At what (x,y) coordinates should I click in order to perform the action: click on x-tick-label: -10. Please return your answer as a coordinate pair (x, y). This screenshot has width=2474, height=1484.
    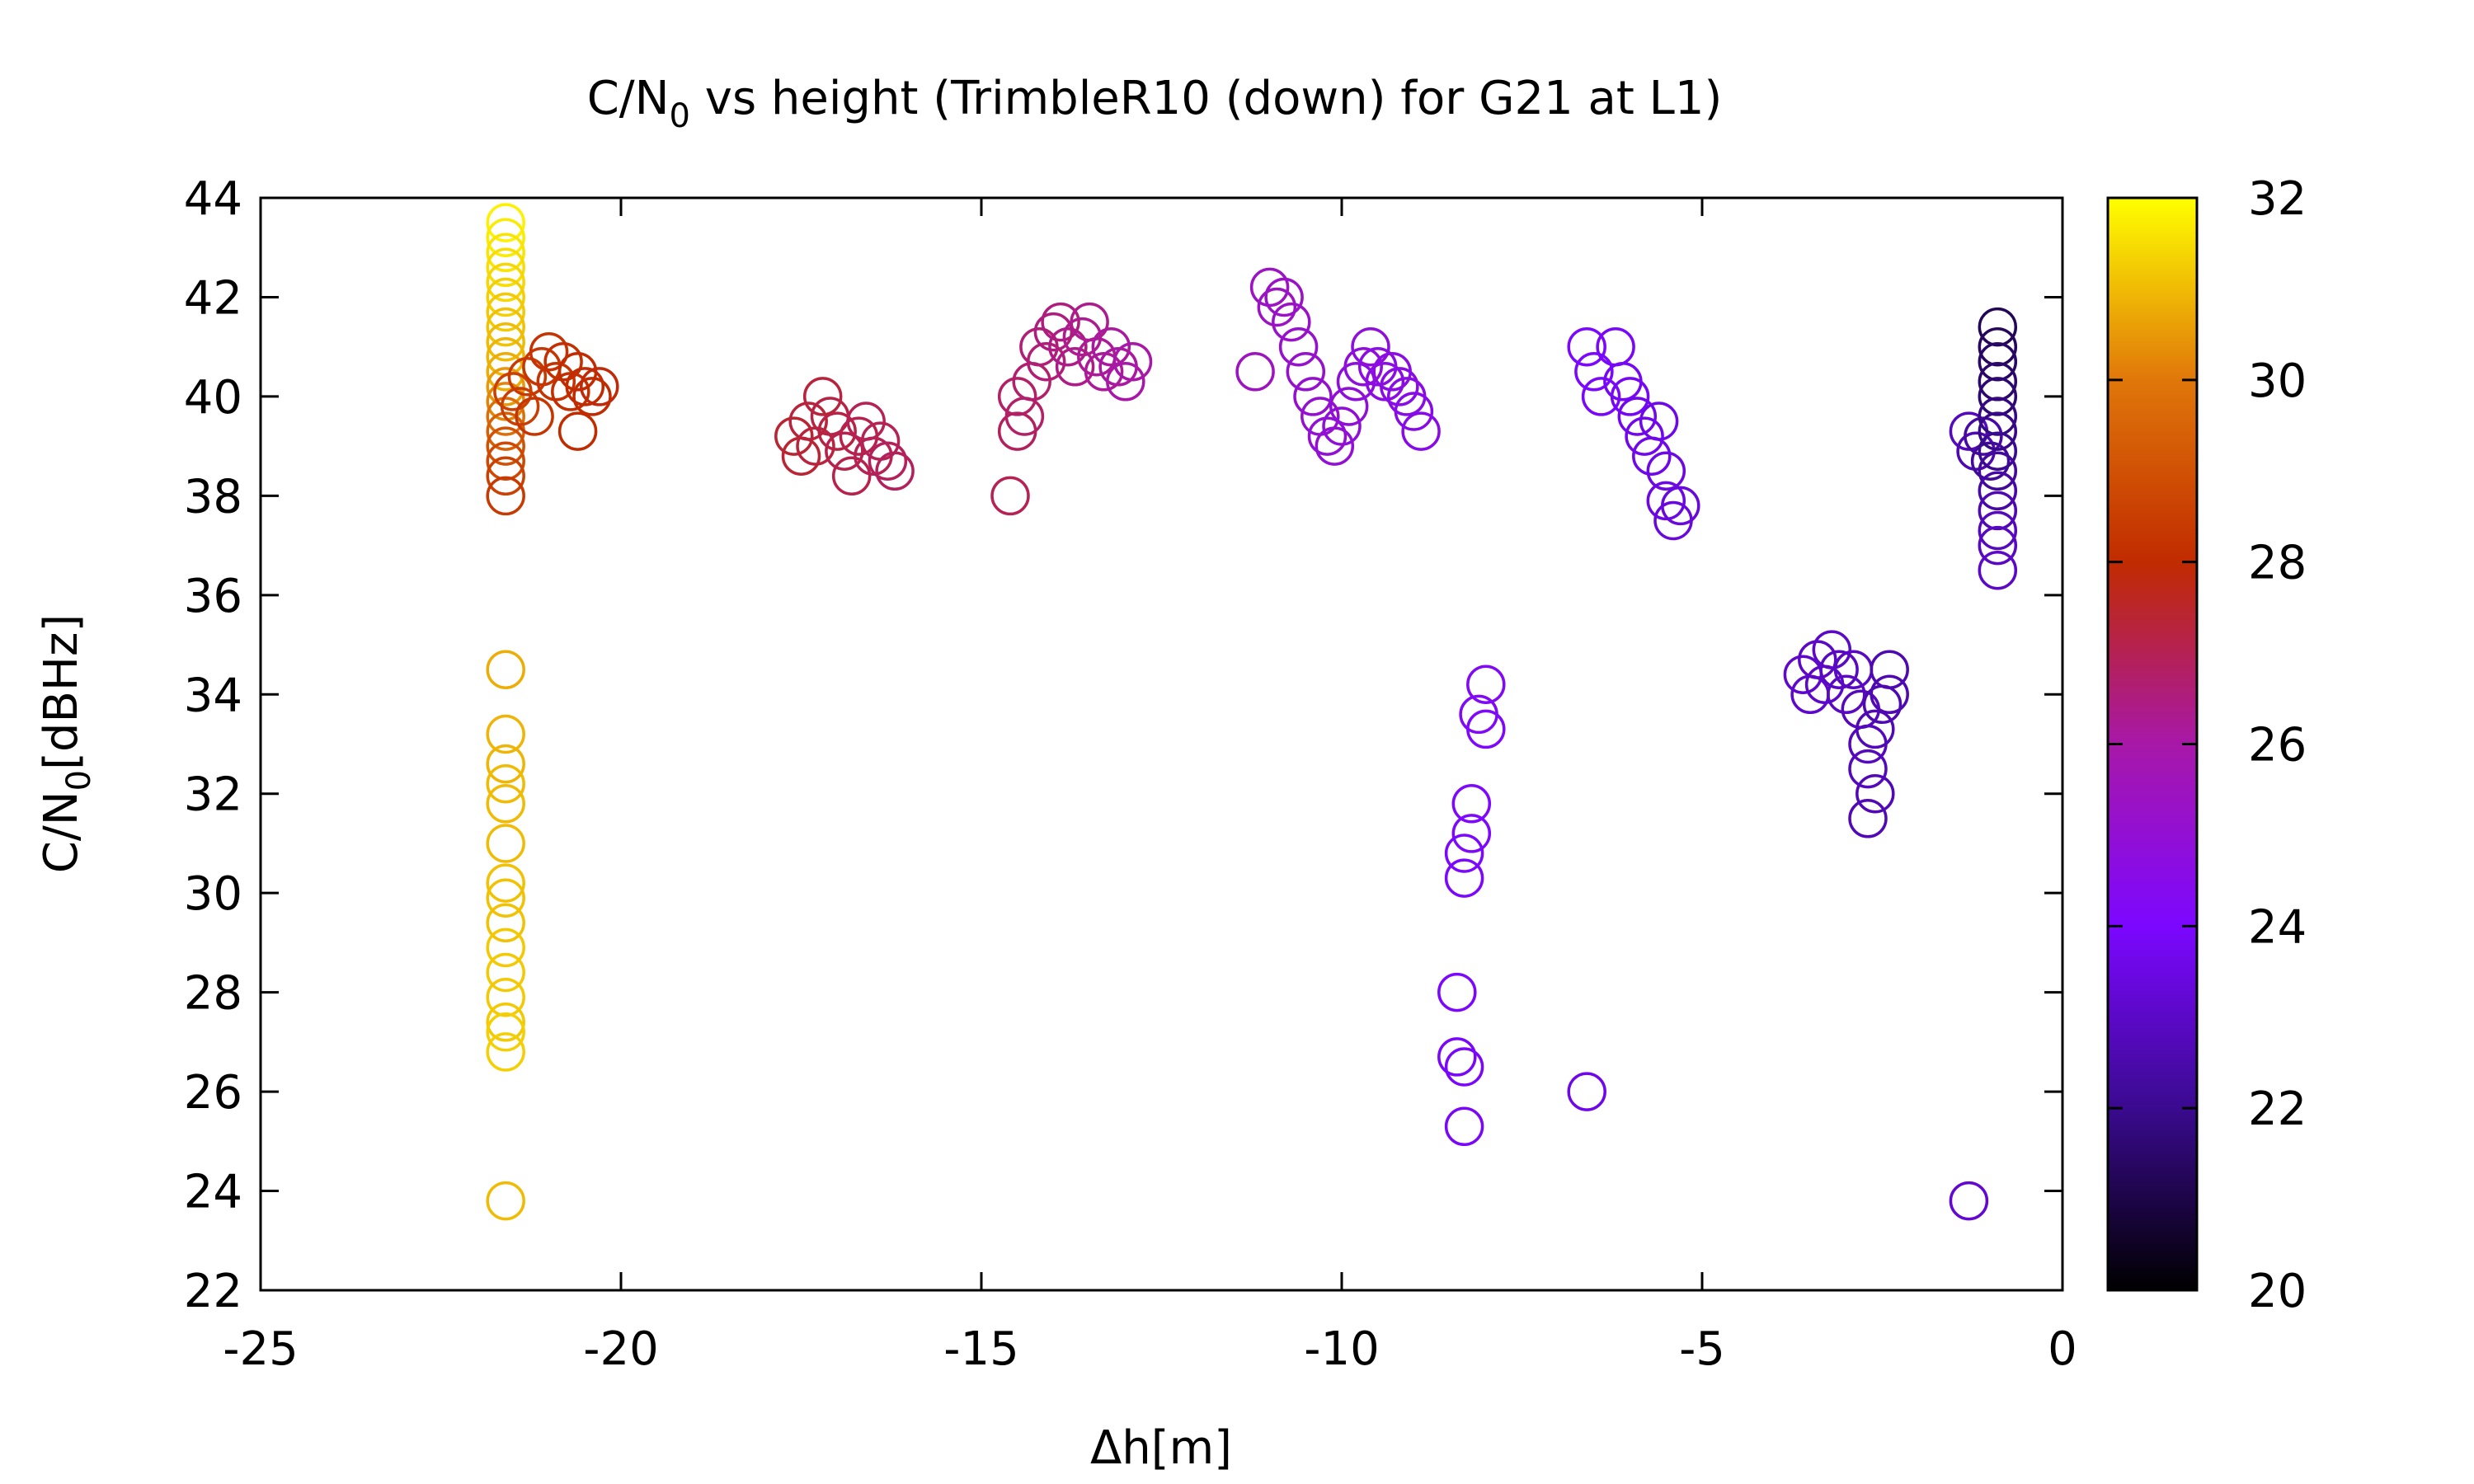
    Looking at the image, I should click on (1341, 1349).